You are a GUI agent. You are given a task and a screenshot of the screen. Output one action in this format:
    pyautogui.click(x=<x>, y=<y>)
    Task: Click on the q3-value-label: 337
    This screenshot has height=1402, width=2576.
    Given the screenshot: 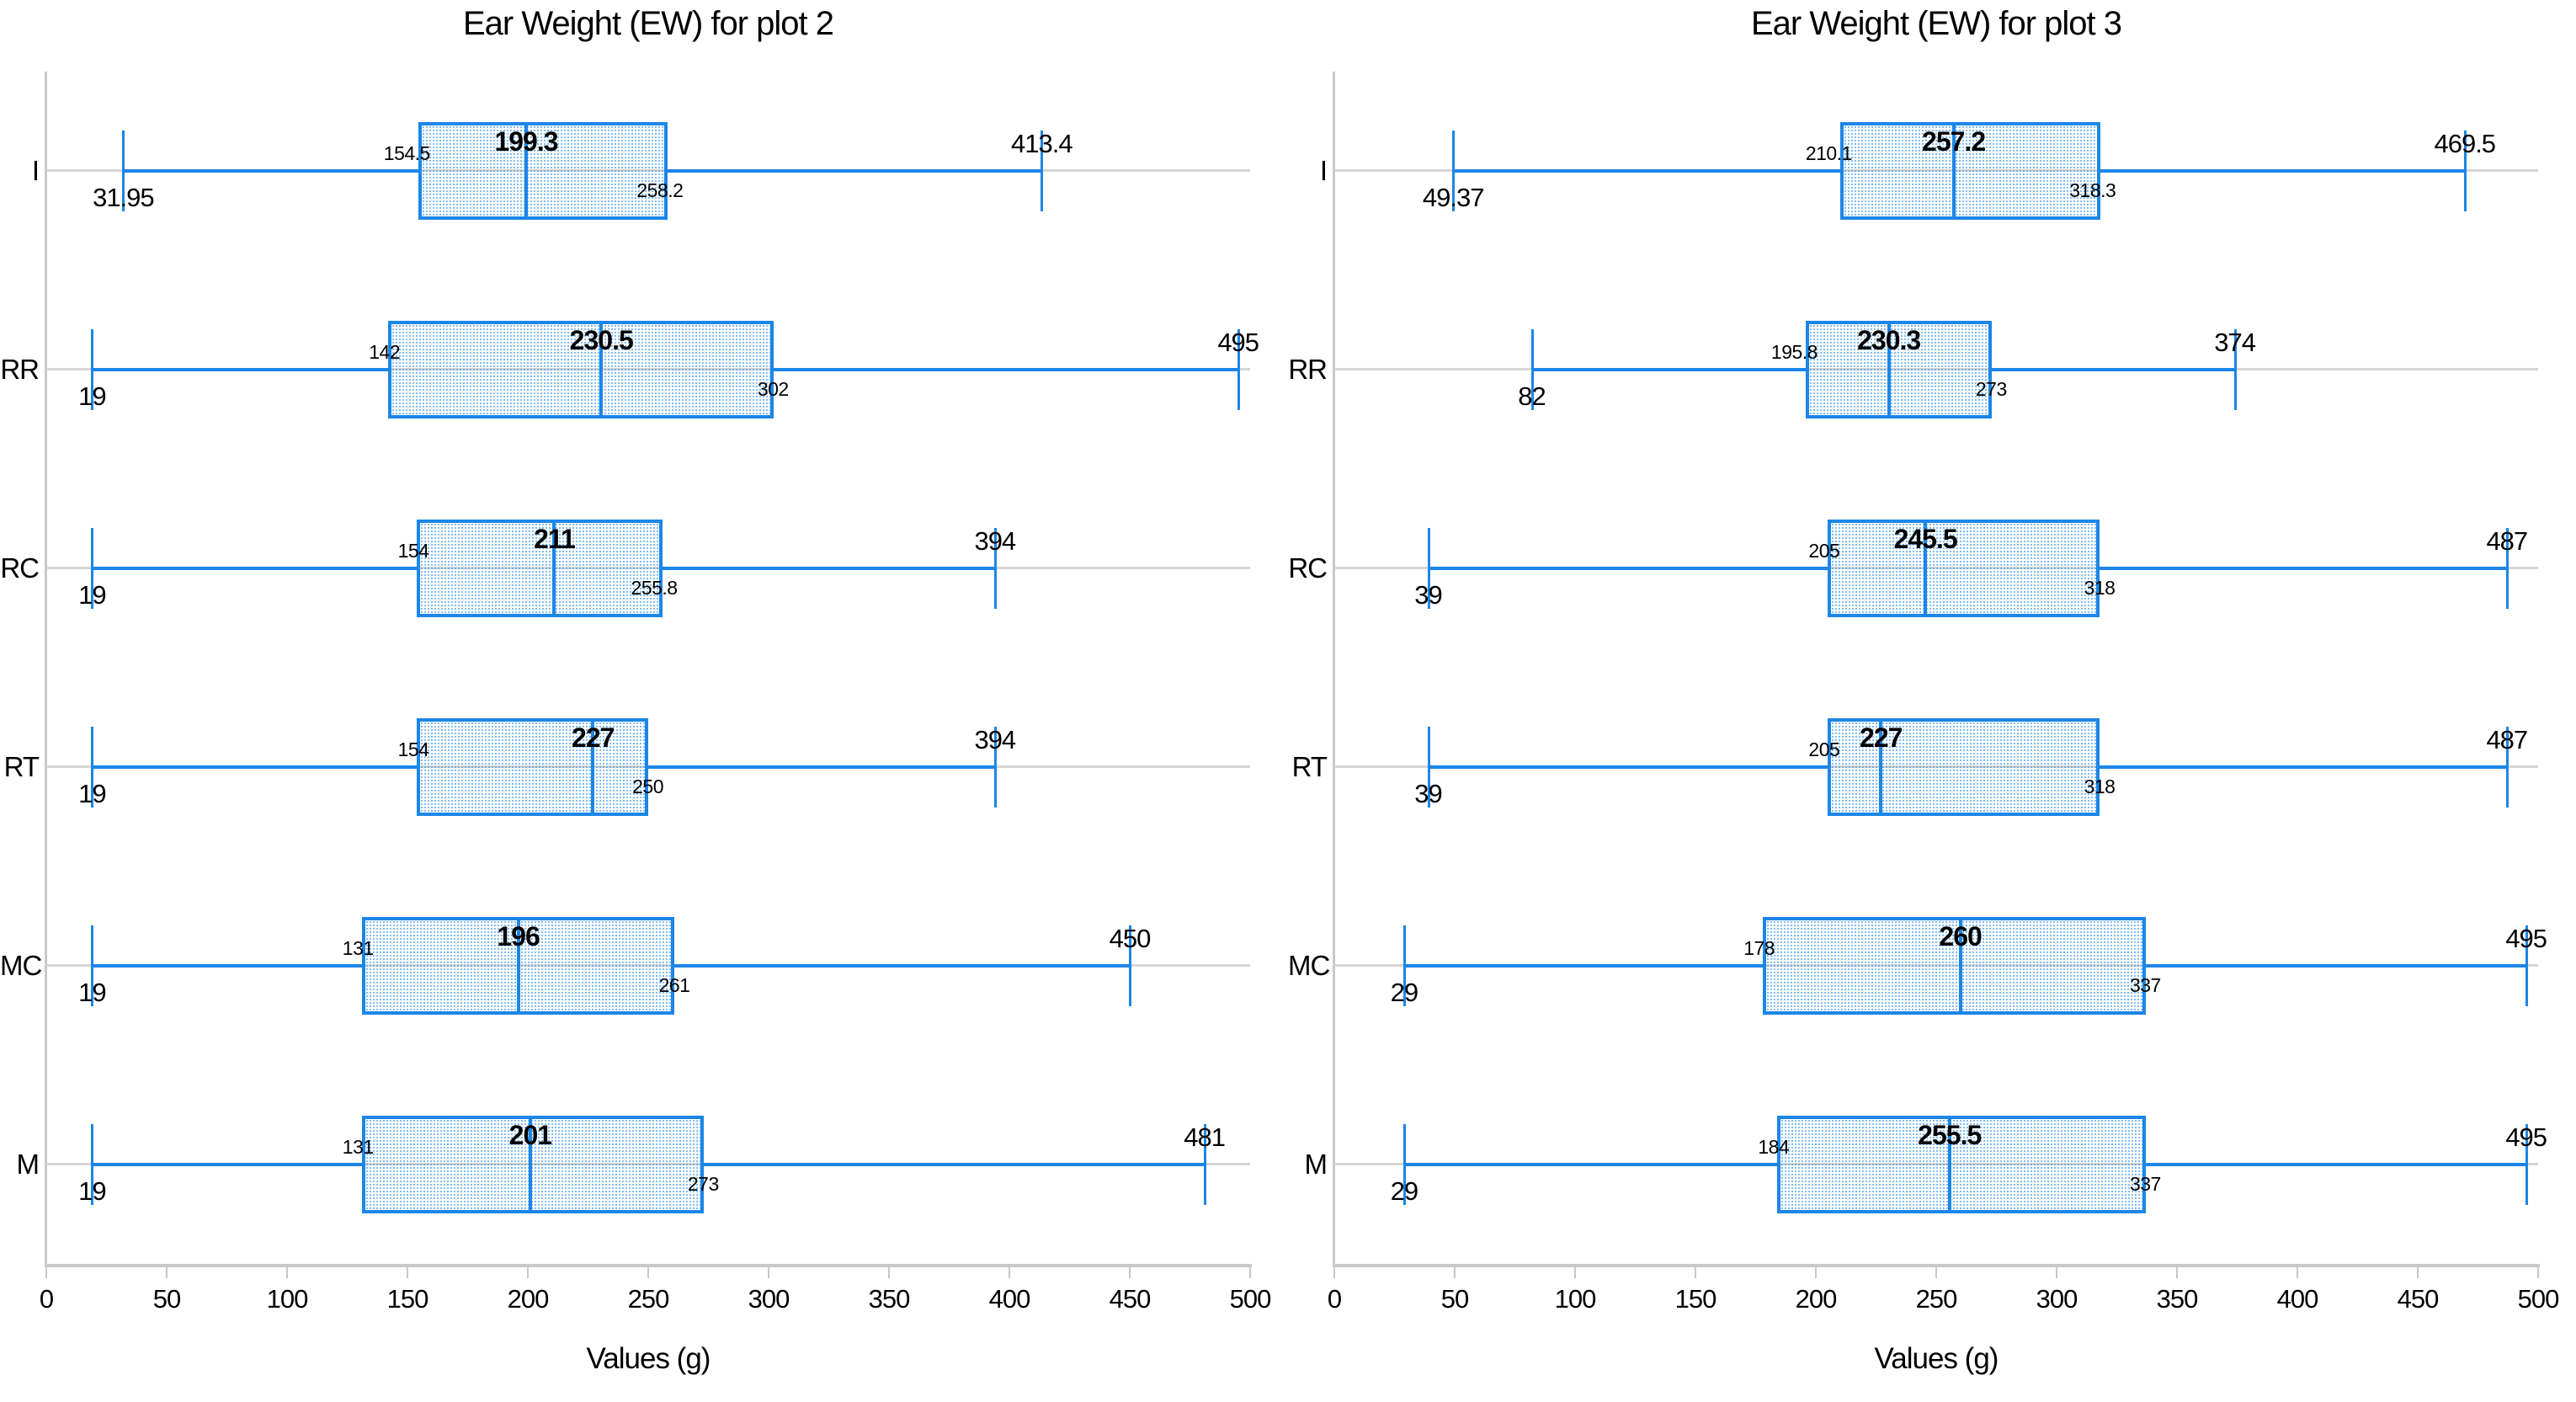 What is the action you would take?
    pyautogui.click(x=2145, y=1184)
    